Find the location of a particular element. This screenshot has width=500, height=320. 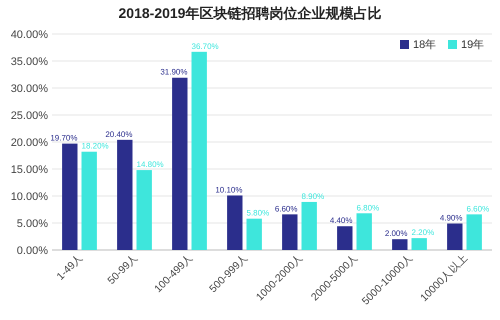

data-label: 8.90% is located at coordinates (313, 196).